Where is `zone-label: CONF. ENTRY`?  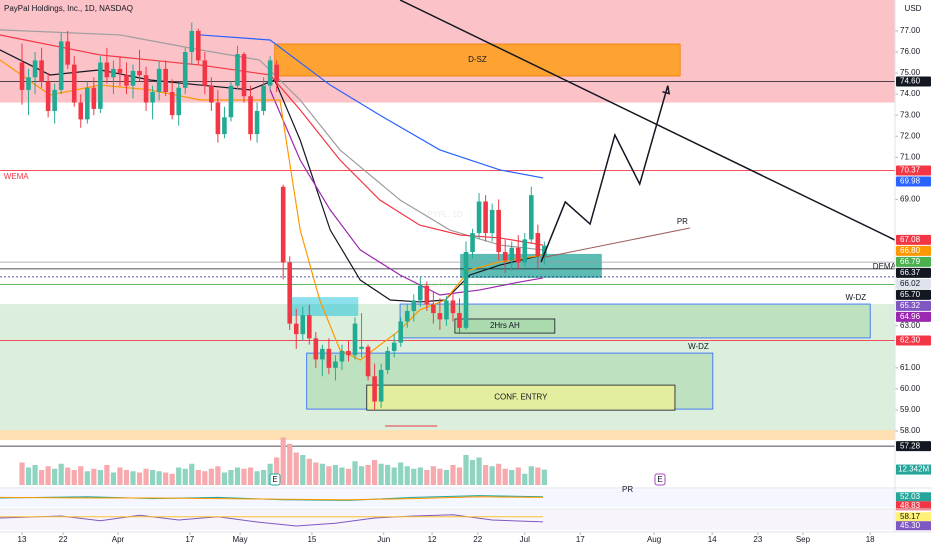
zone-label: CONF. ENTRY is located at coordinates (521, 397).